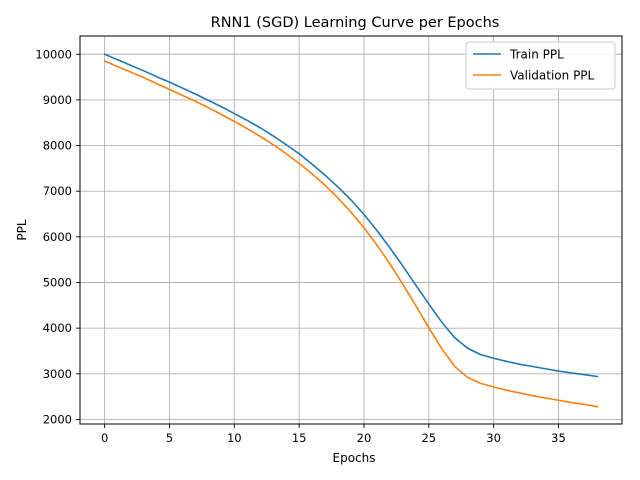 This screenshot has width=640, height=480. What do you see at coordinates (57, 419) in the screenshot?
I see `y-tick-label: 2000` at bounding box center [57, 419].